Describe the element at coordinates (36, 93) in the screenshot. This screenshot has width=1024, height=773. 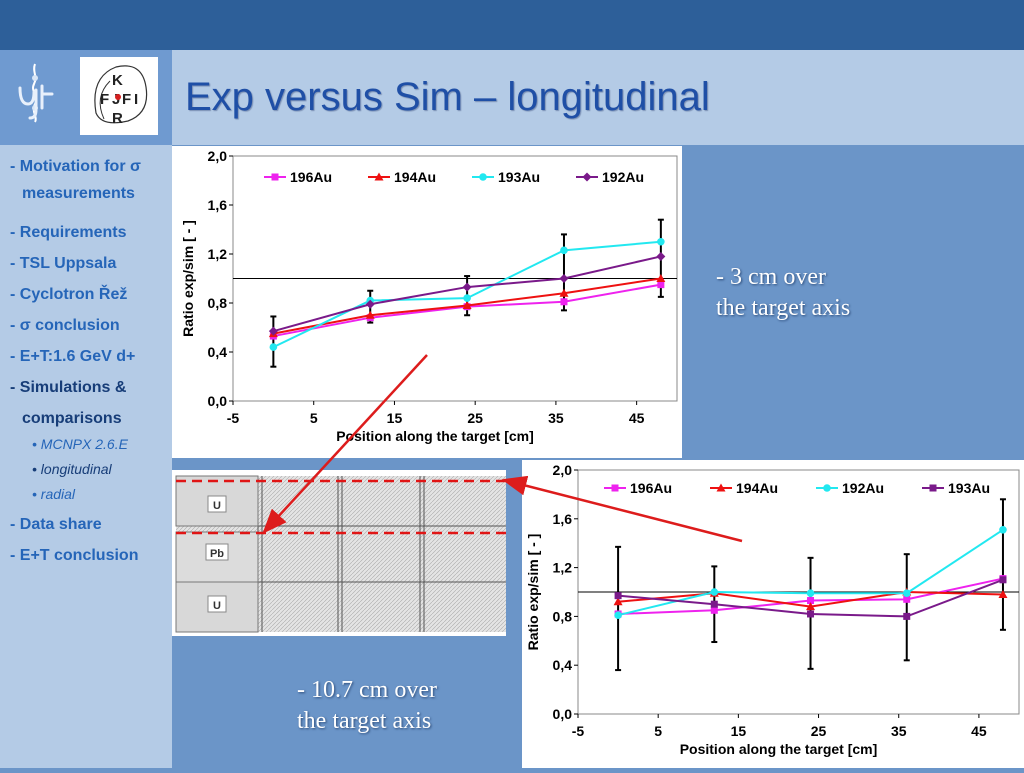
I see `ujf-logo` at that location.